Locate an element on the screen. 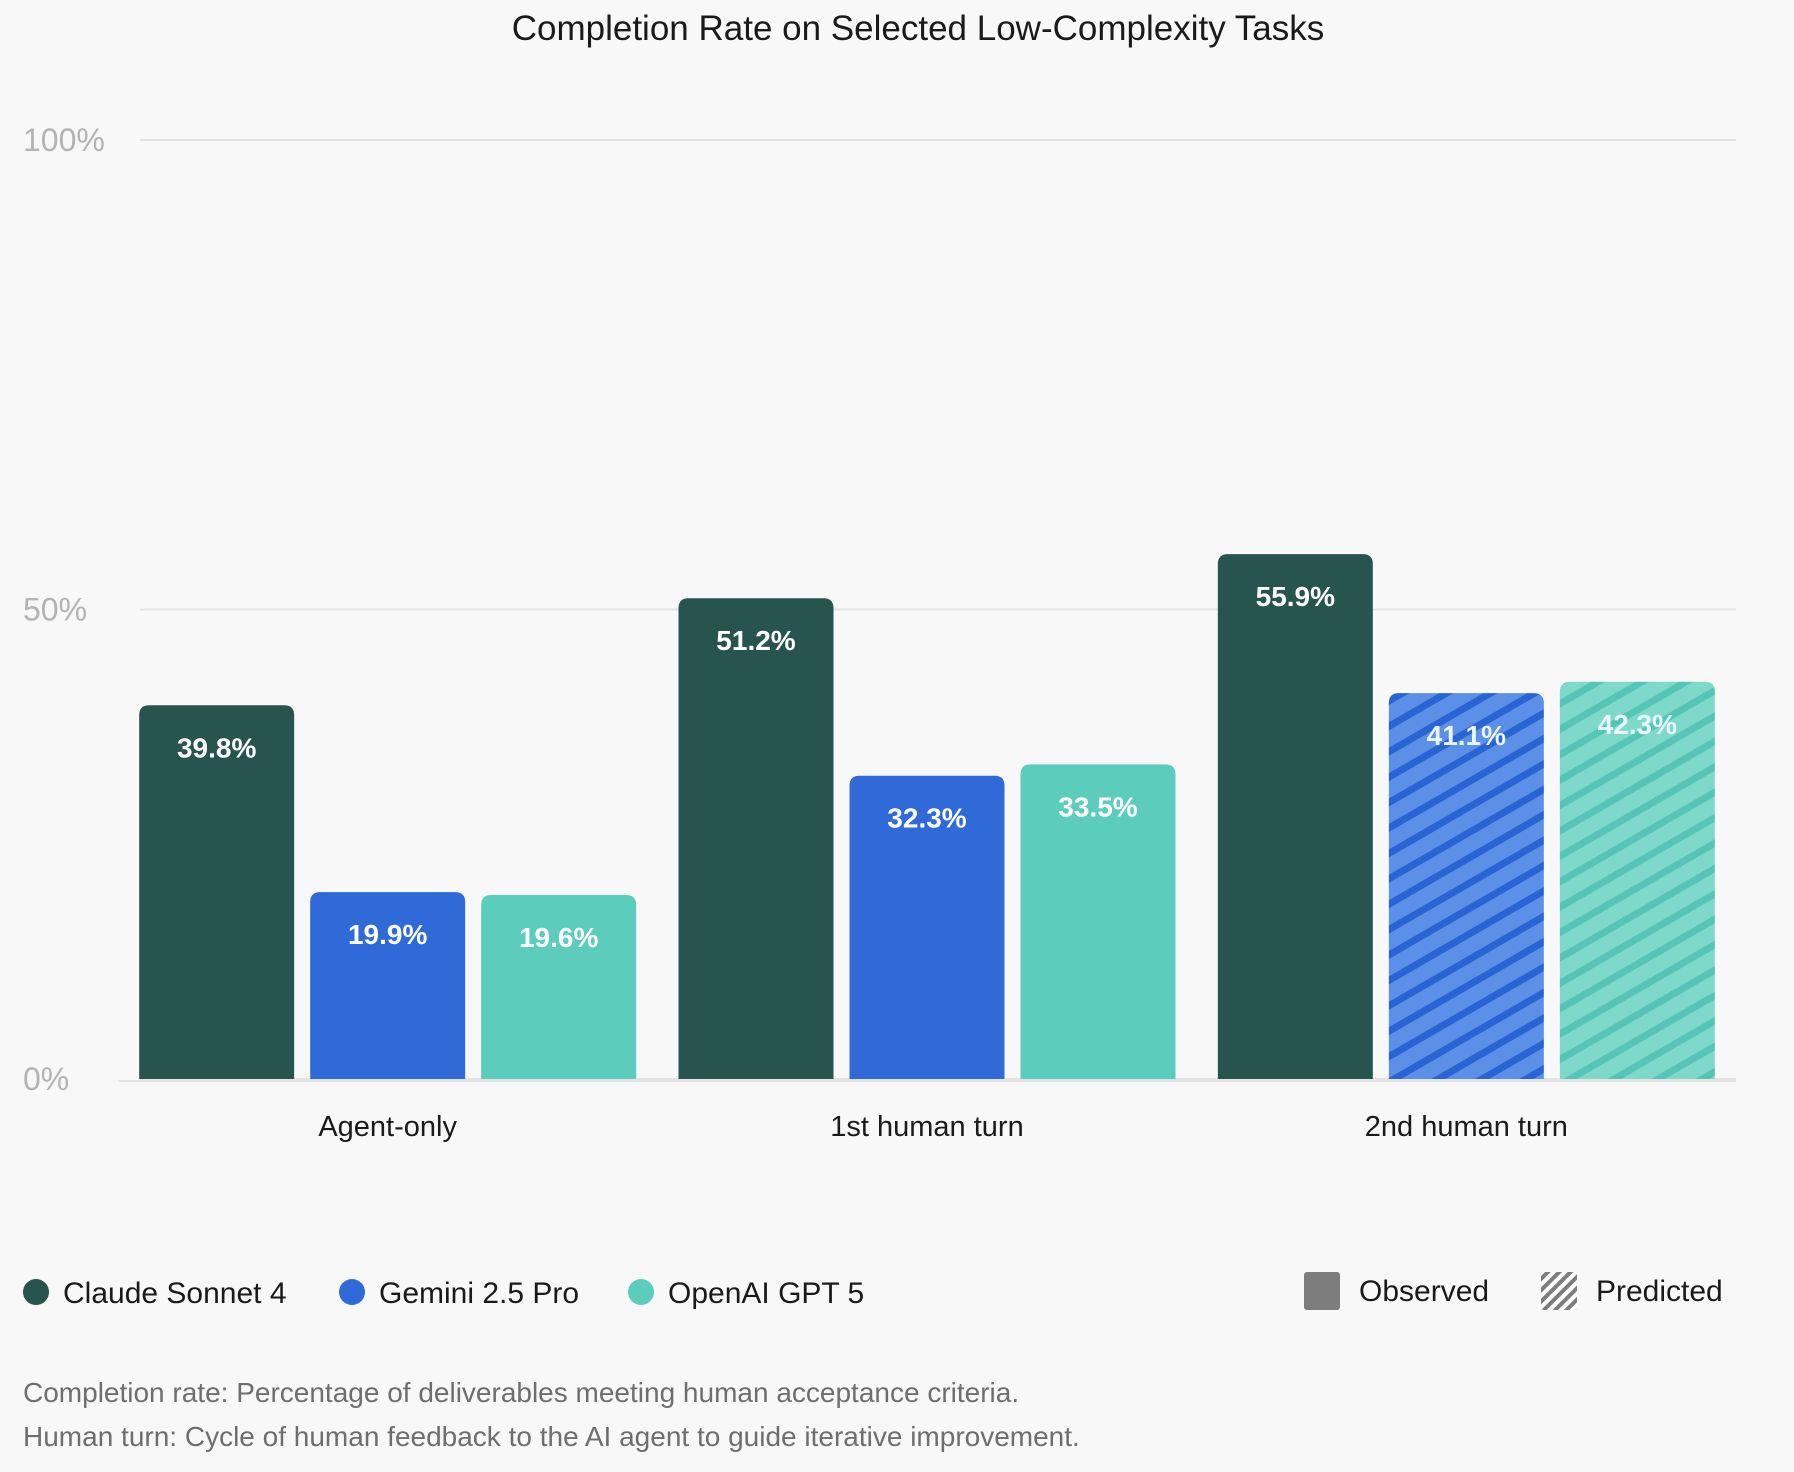  style-legend: Observed Predicted is located at coordinates (1513, 1291).